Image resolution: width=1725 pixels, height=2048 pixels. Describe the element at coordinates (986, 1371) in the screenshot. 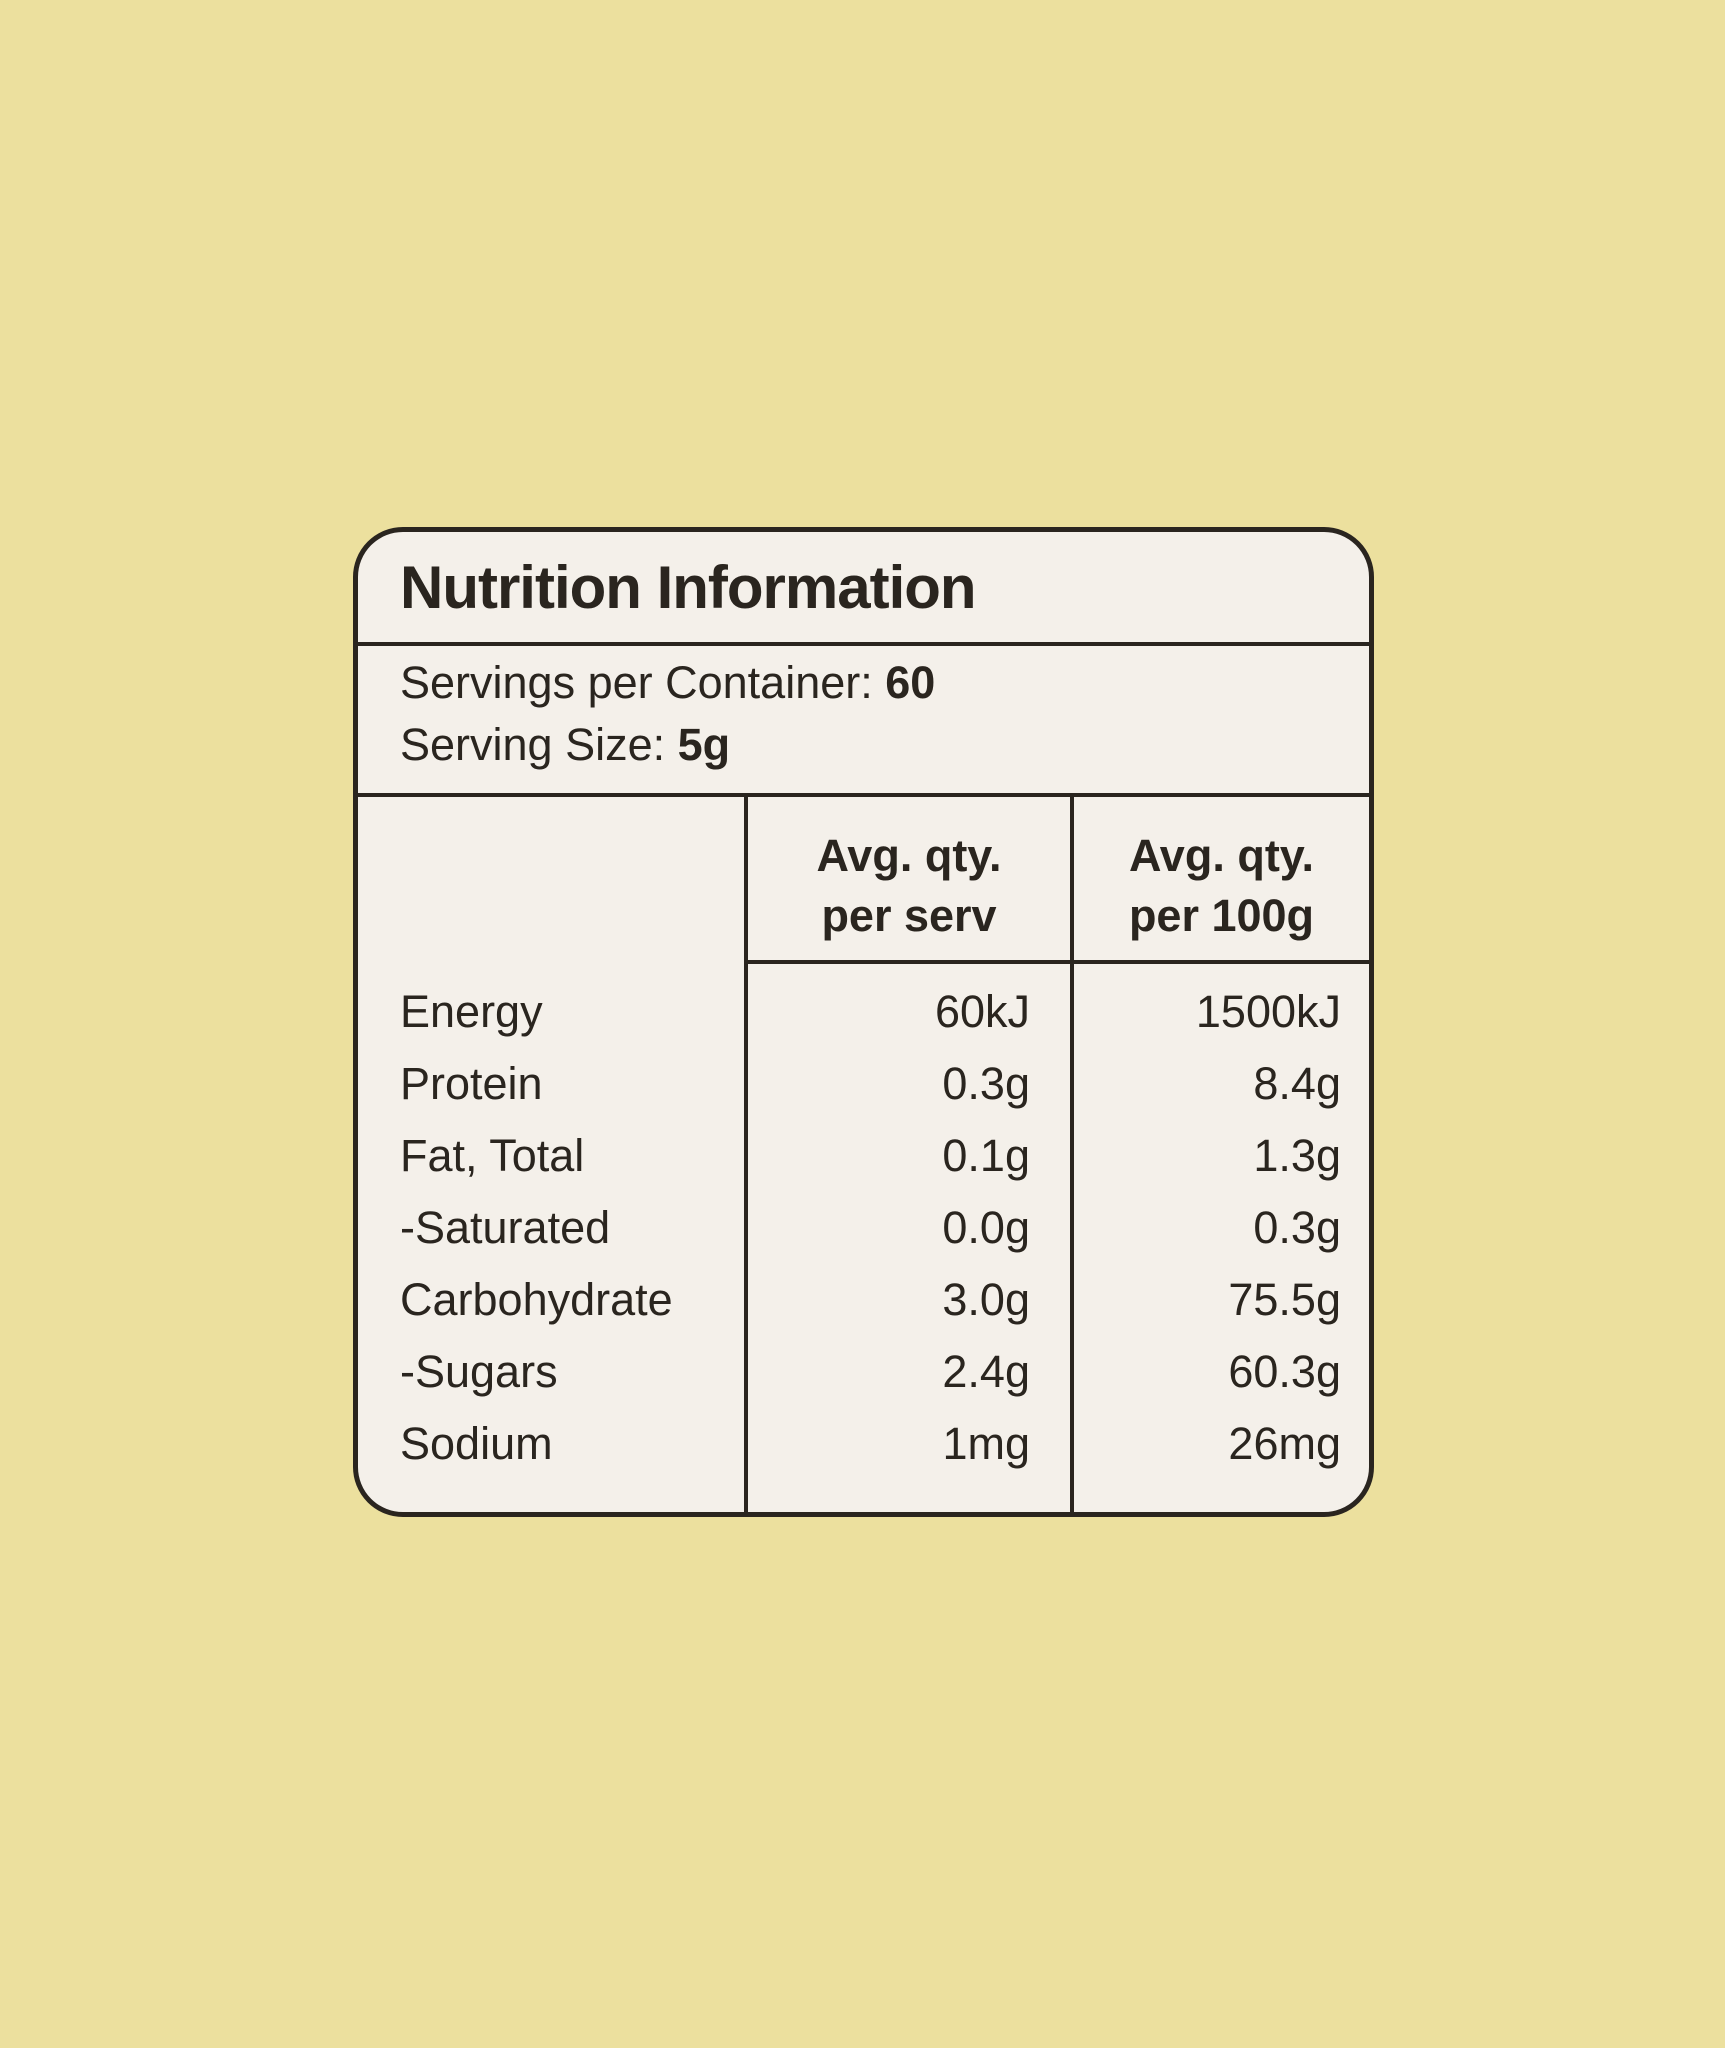

I see `nutrient-per-serv-value: 2.4g` at that location.